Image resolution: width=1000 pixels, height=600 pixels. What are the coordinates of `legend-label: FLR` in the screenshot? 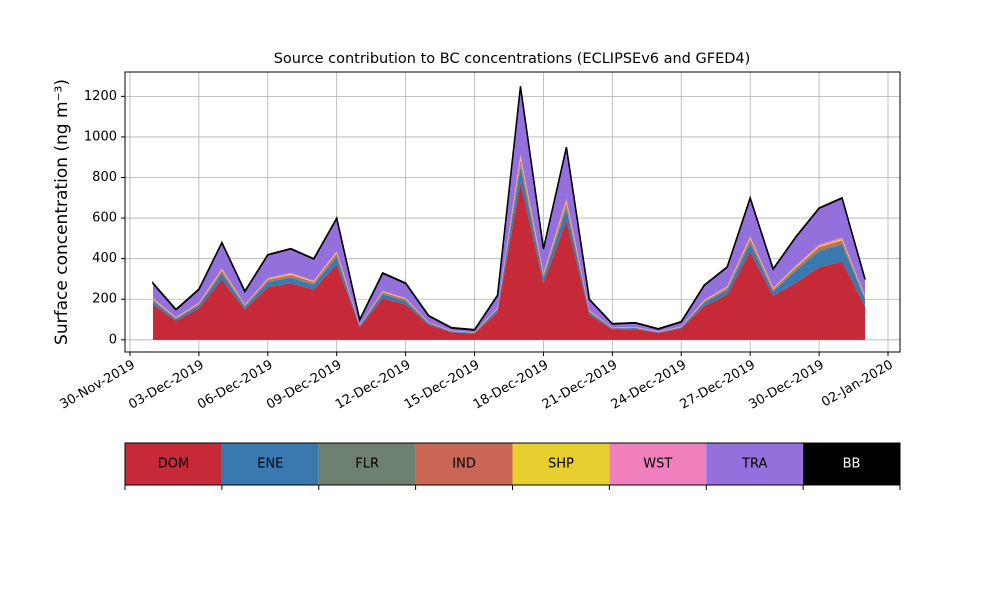 It's located at (367, 464).